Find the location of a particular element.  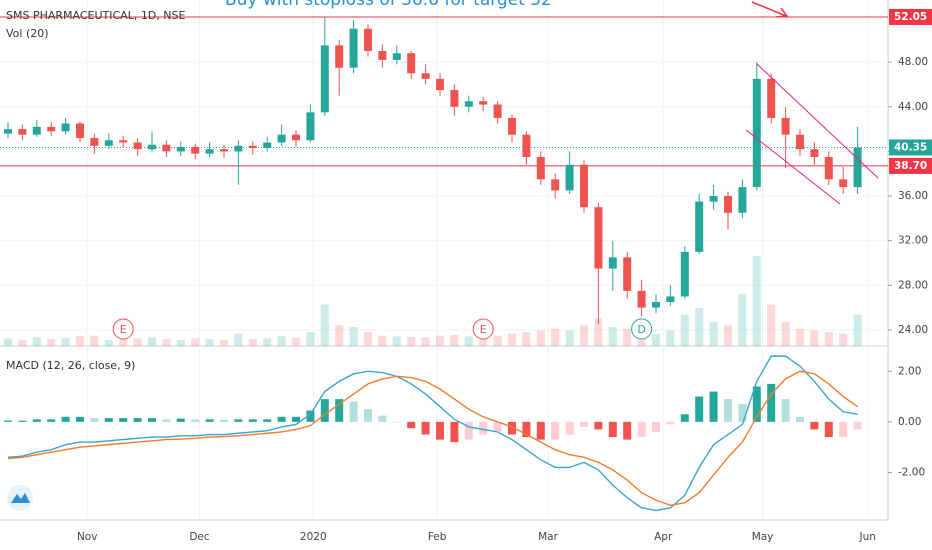

trend-line is located at coordinates (817, 121).